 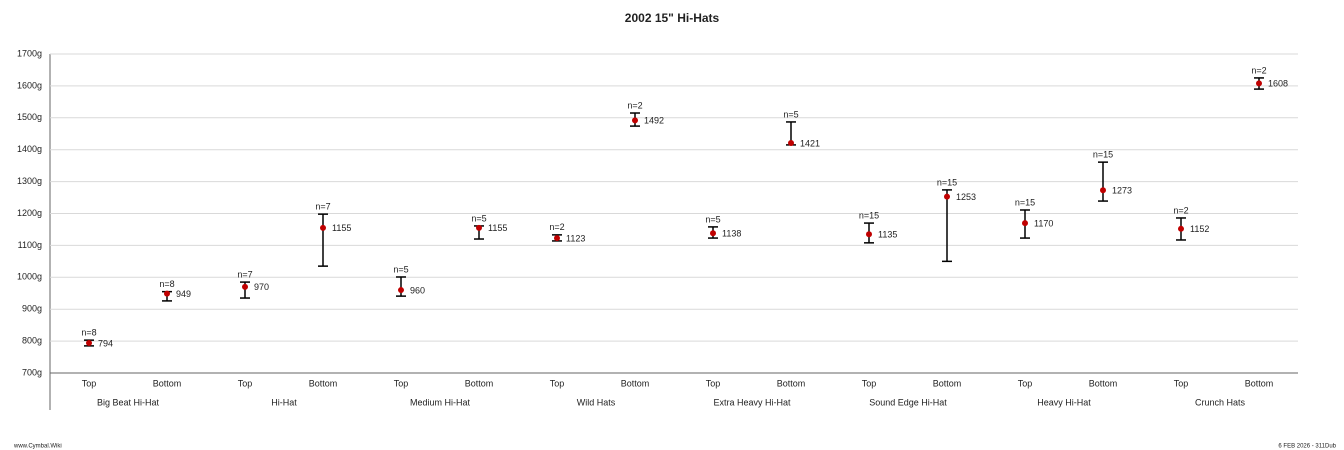 I want to click on value-label: 1152, so click(x=1199, y=229).